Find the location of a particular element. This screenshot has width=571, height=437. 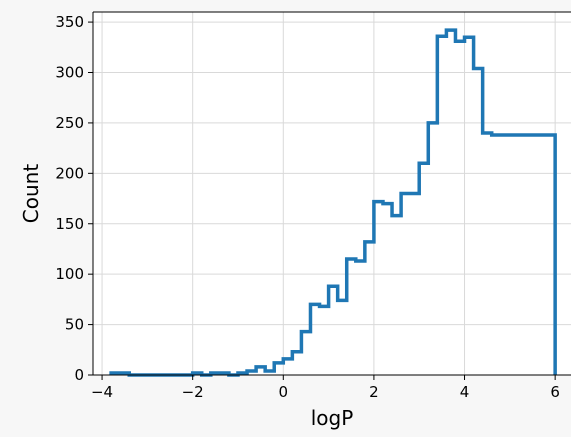

x-tick-label: 0 is located at coordinates (284, 392).